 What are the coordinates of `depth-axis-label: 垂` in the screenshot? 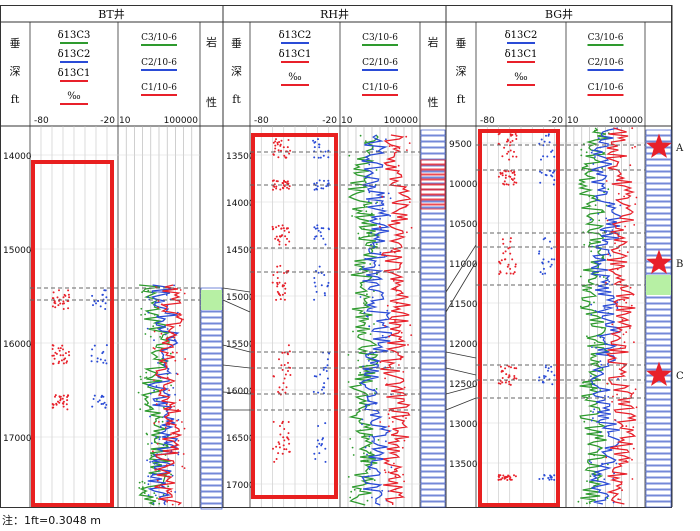 It's located at (15, 43).